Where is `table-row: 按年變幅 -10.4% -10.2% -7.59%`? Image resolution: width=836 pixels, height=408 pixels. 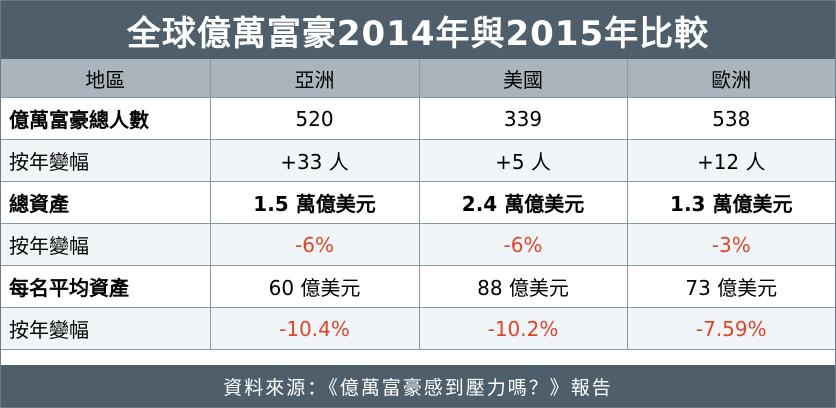 table-row: 按年變幅 -10.4% -10.2% -7.59% is located at coordinates (418, 328).